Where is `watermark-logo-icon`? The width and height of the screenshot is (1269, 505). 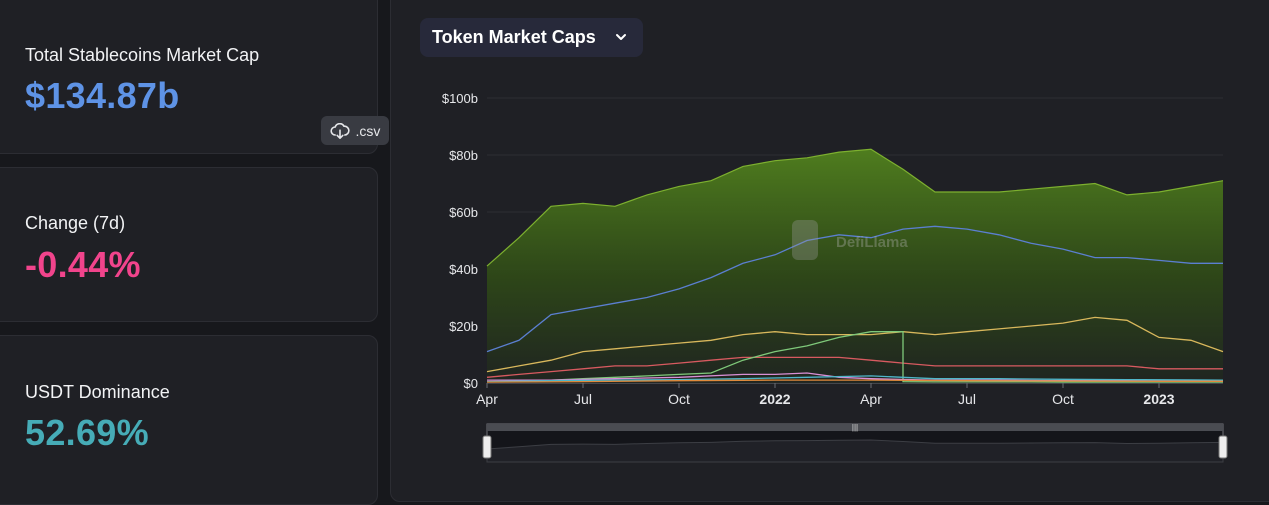
watermark-logo-icon is located at coordinates (805, 240).